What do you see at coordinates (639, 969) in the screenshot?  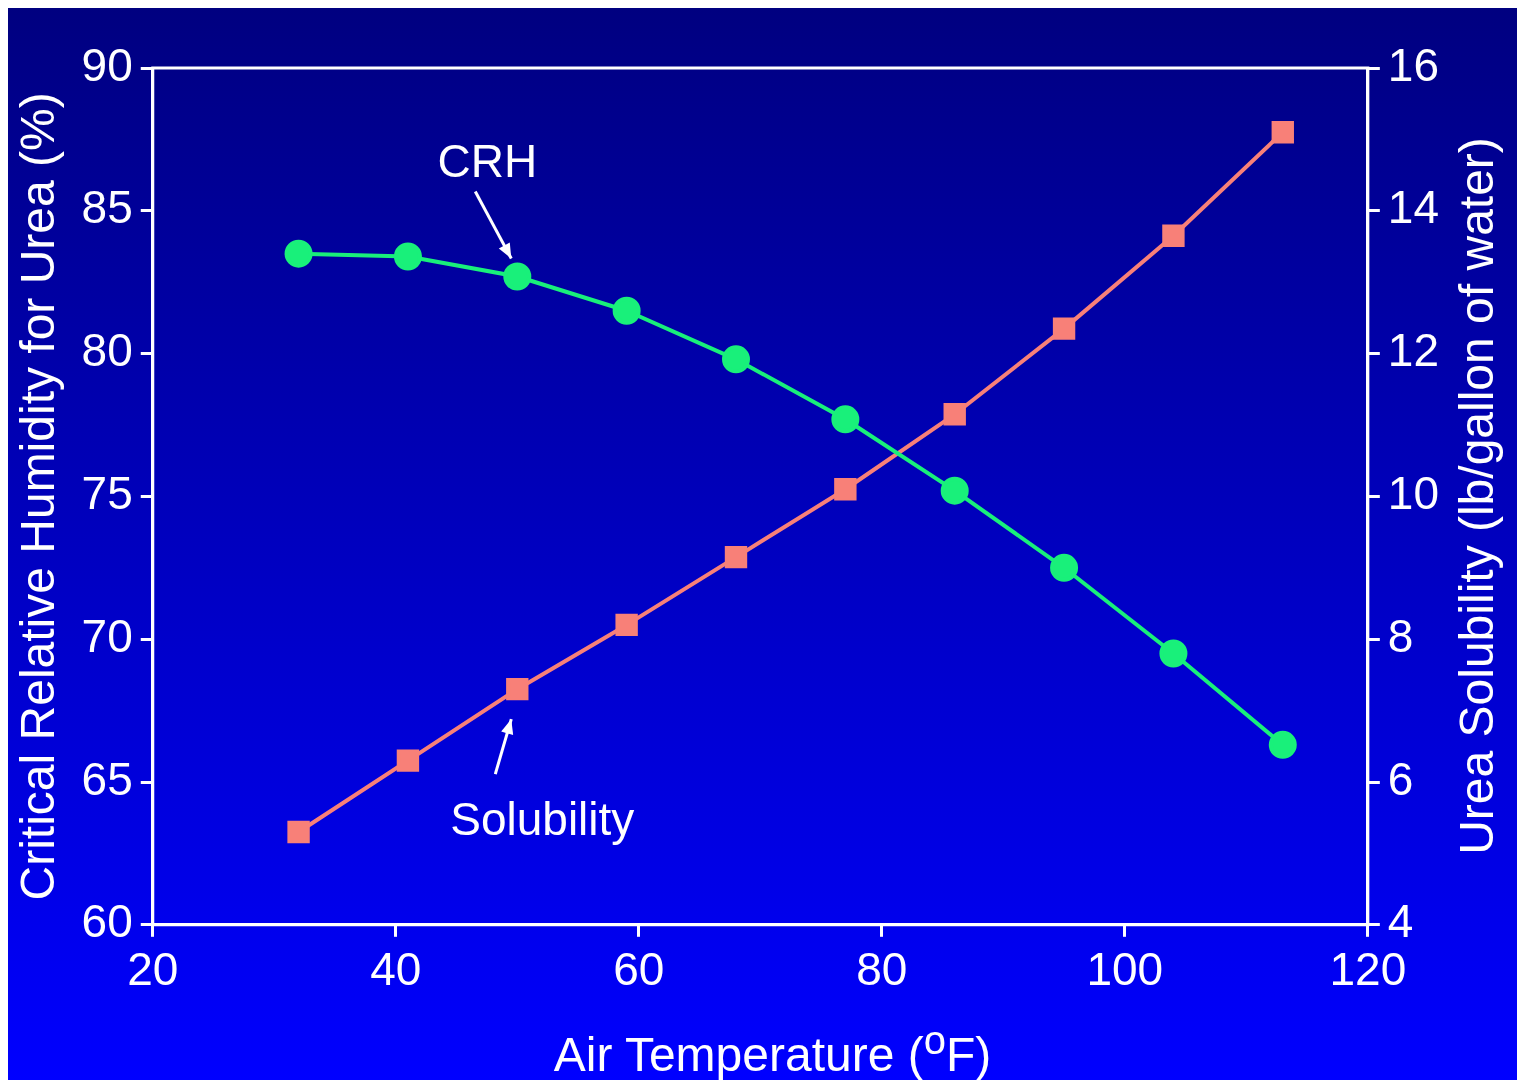 I see `x-tick-label: 60` at bounding box center [639, 969].